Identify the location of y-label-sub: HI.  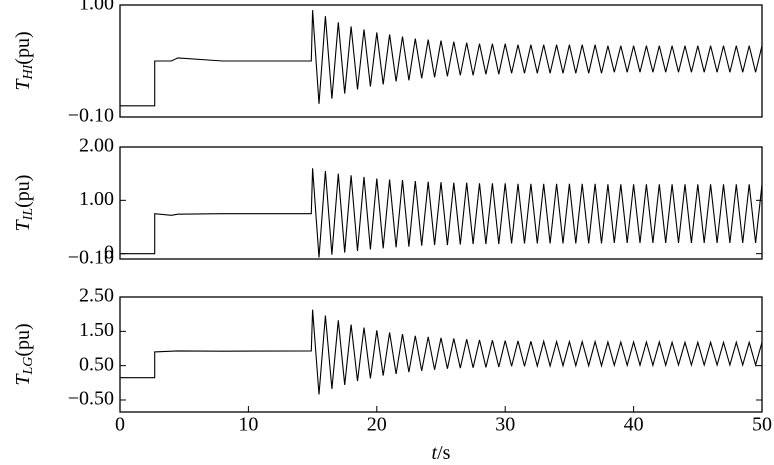
(28, 71).